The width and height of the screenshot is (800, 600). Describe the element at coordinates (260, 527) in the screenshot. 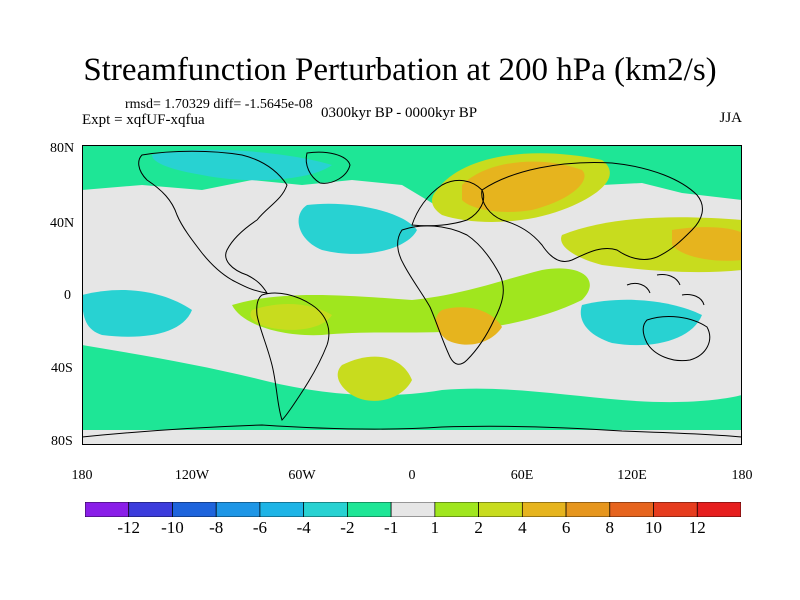

I see `colorbar-label: -6` at that location.